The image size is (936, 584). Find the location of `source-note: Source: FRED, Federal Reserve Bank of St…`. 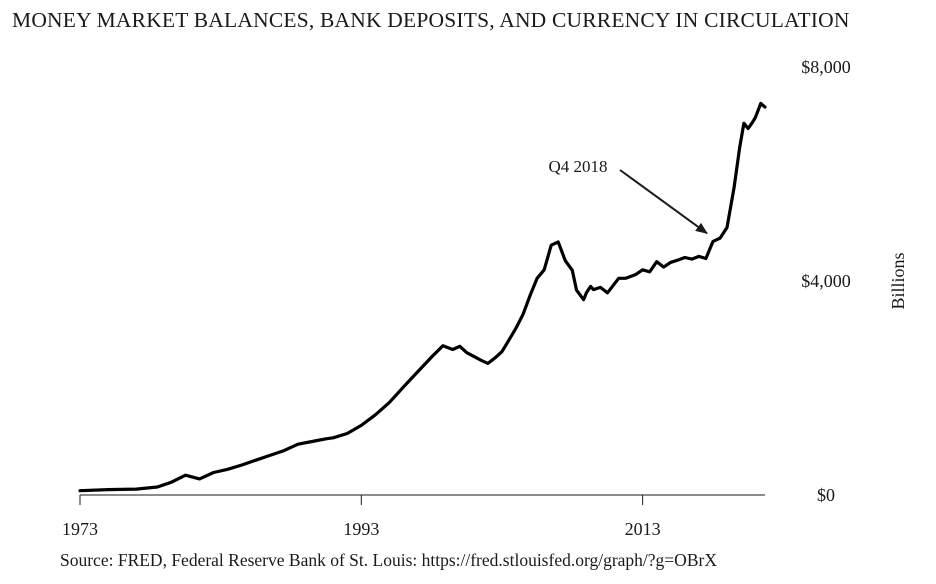

source-note: Source: FRED, Federal Reserve Bank of St… is located at coordinates (388, 560).